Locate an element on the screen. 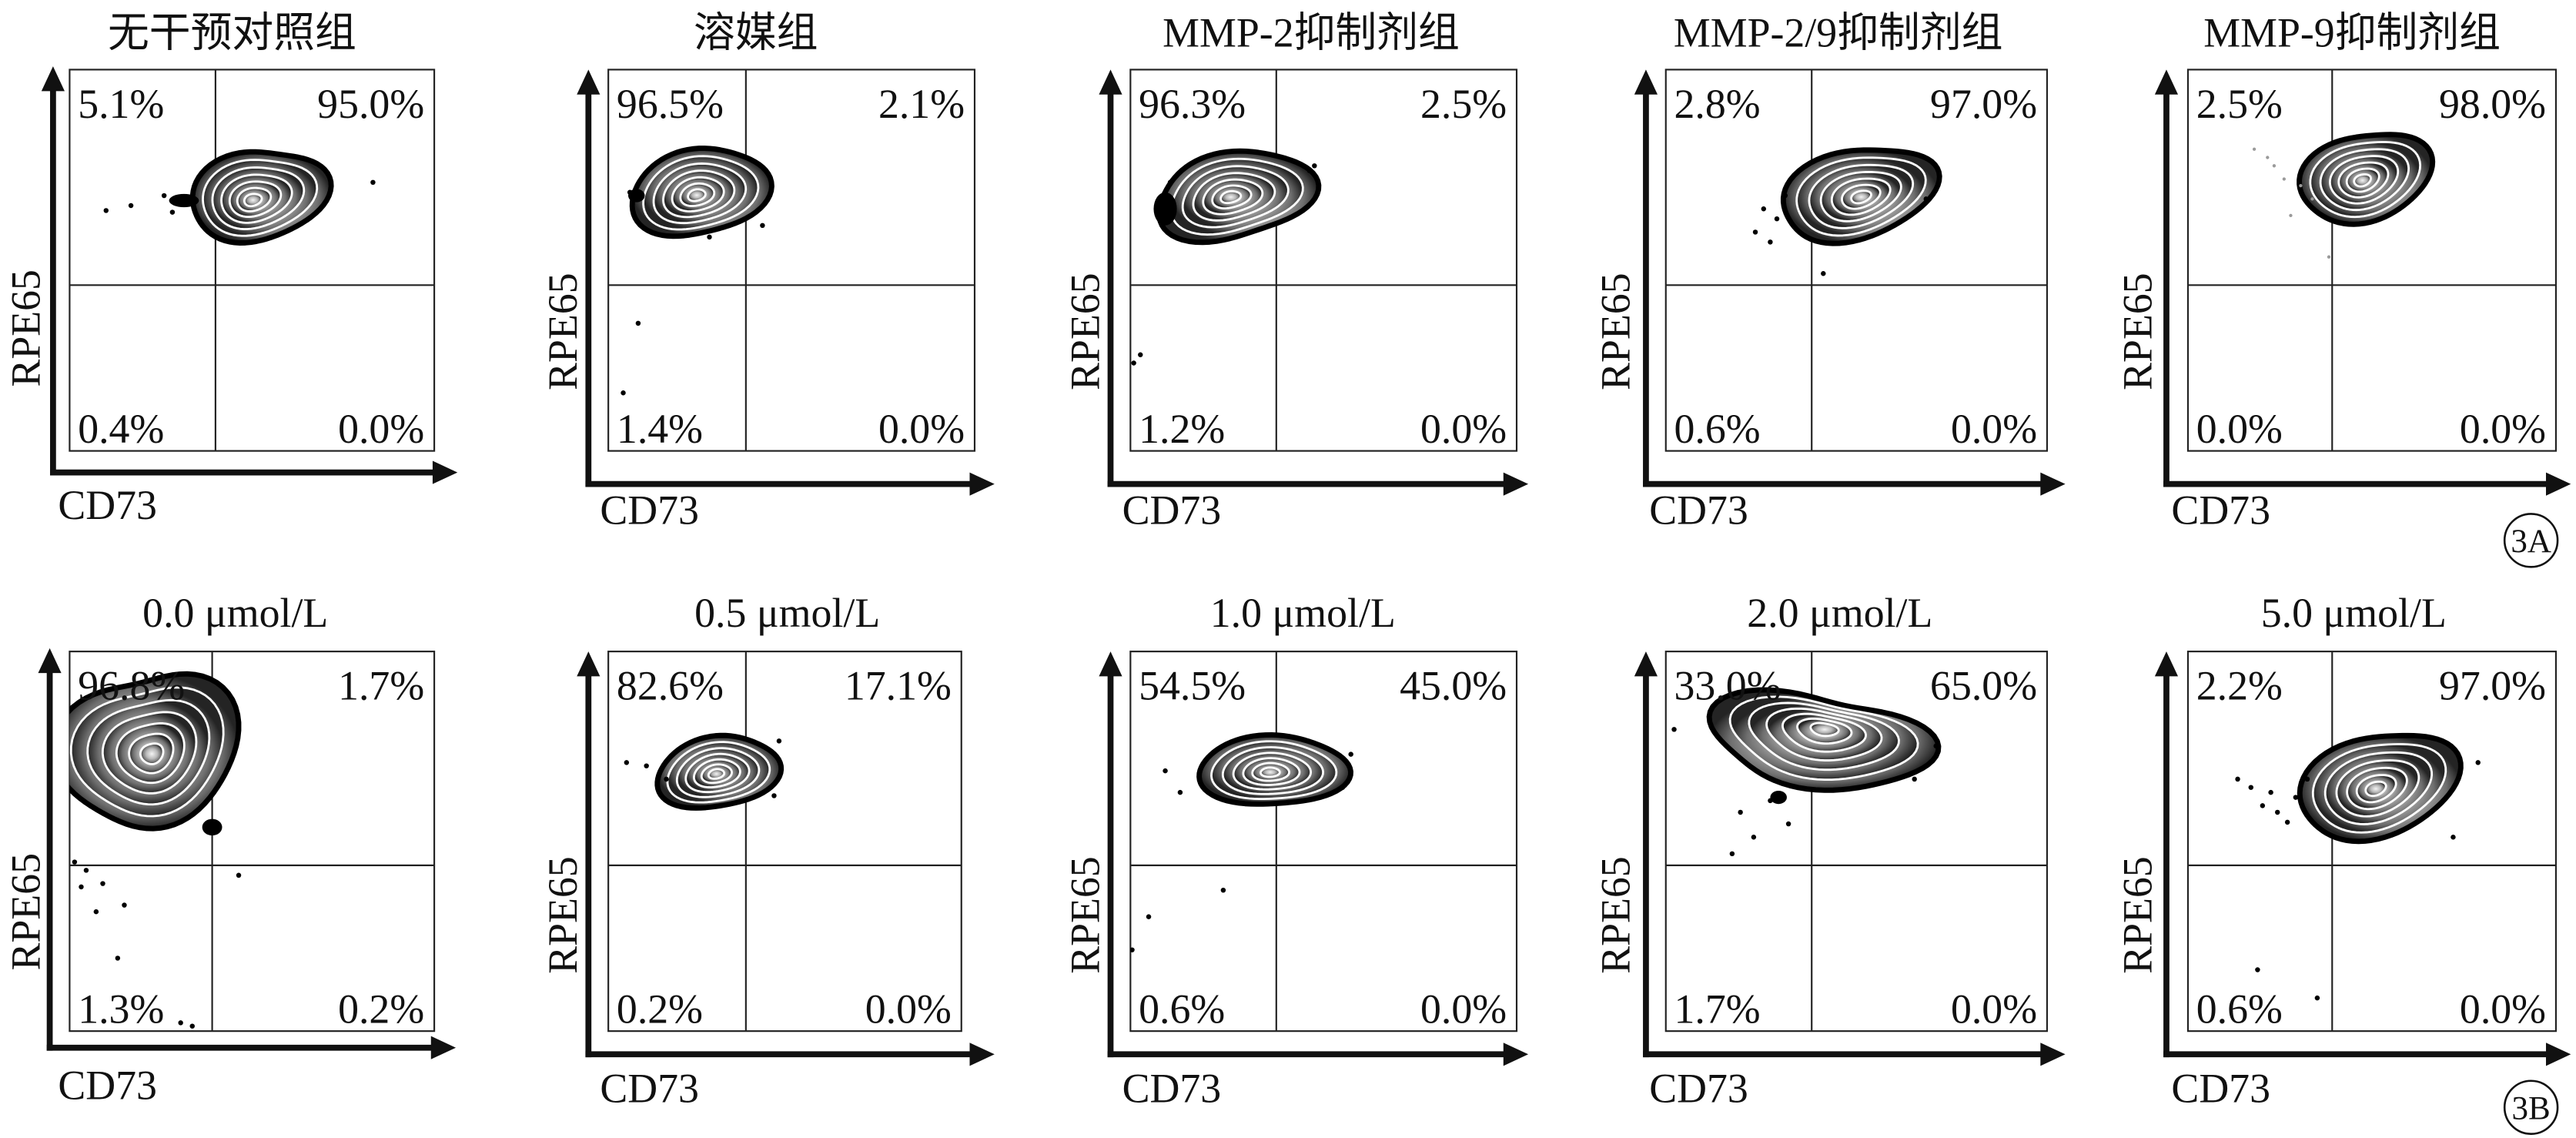 The width and height of the screenshot is (2576, 1138). quadrant-lower-left-percent: 1.3% is located at coordinates (121, 1009).